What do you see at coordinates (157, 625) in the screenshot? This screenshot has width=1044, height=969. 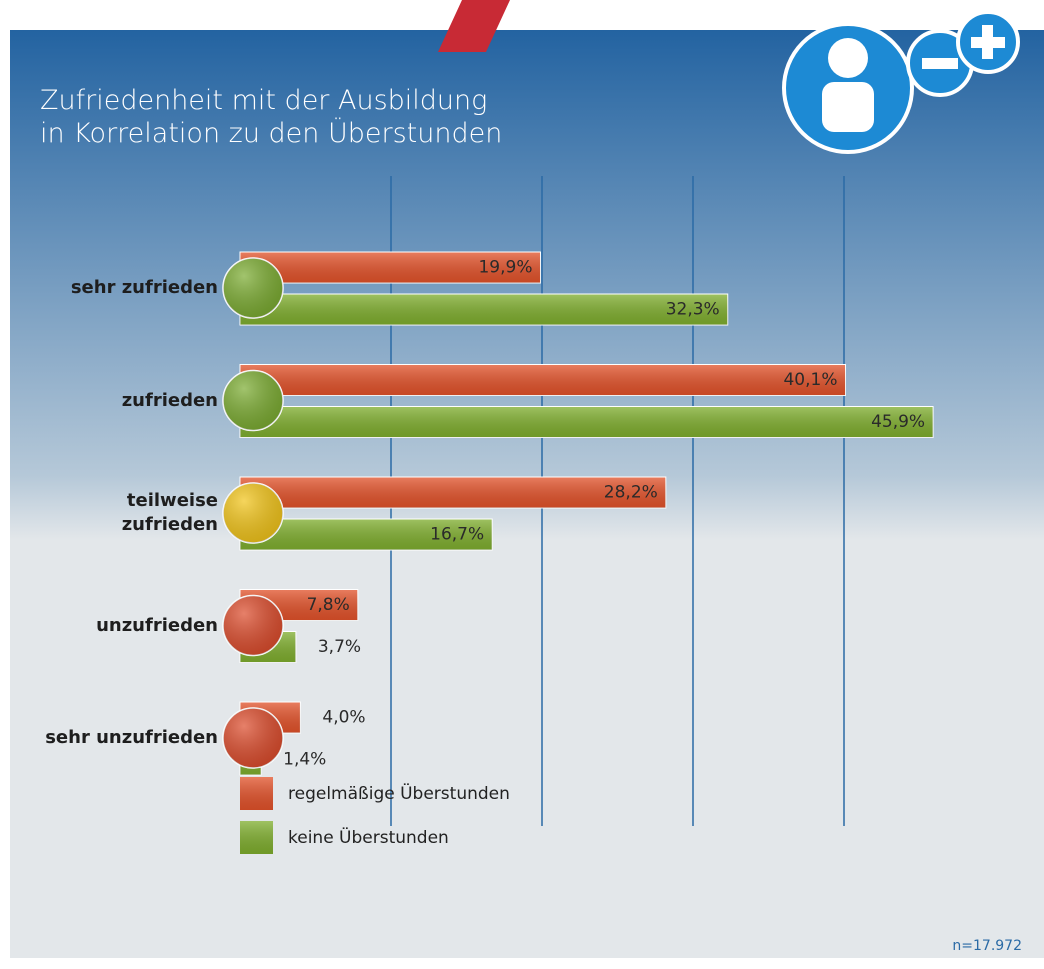 I see `category-label: unzufrieden` at bounding box center [157, 625].